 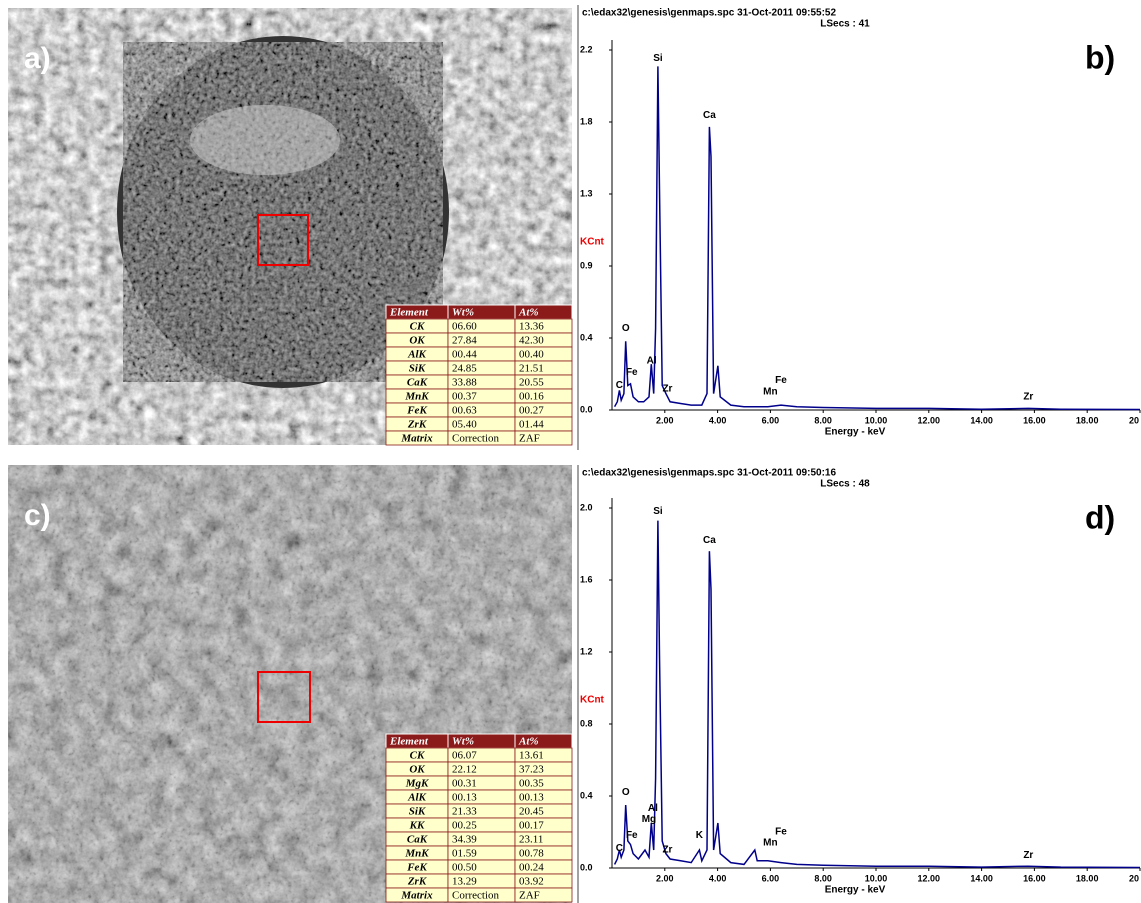 I want to click on table-text: OK, so click(x=417, y=770).